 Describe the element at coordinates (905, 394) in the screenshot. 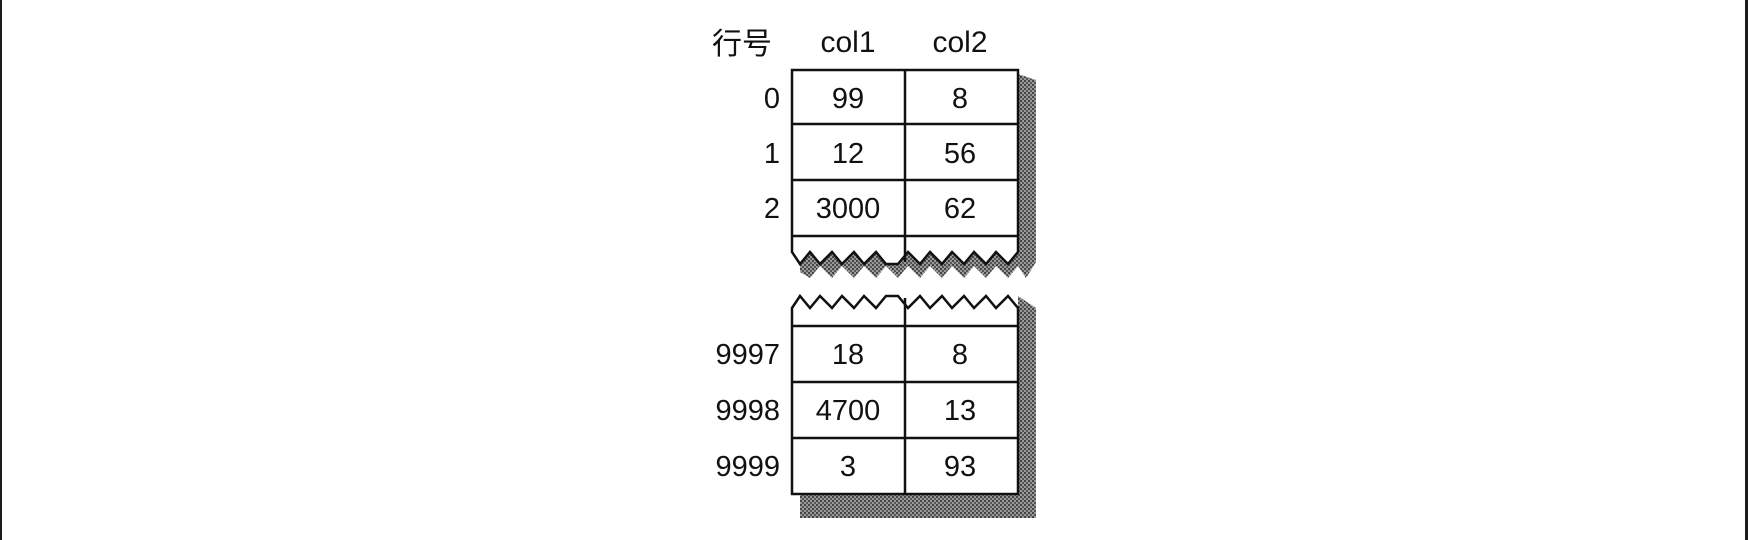

I see `bottom-block` at that location.